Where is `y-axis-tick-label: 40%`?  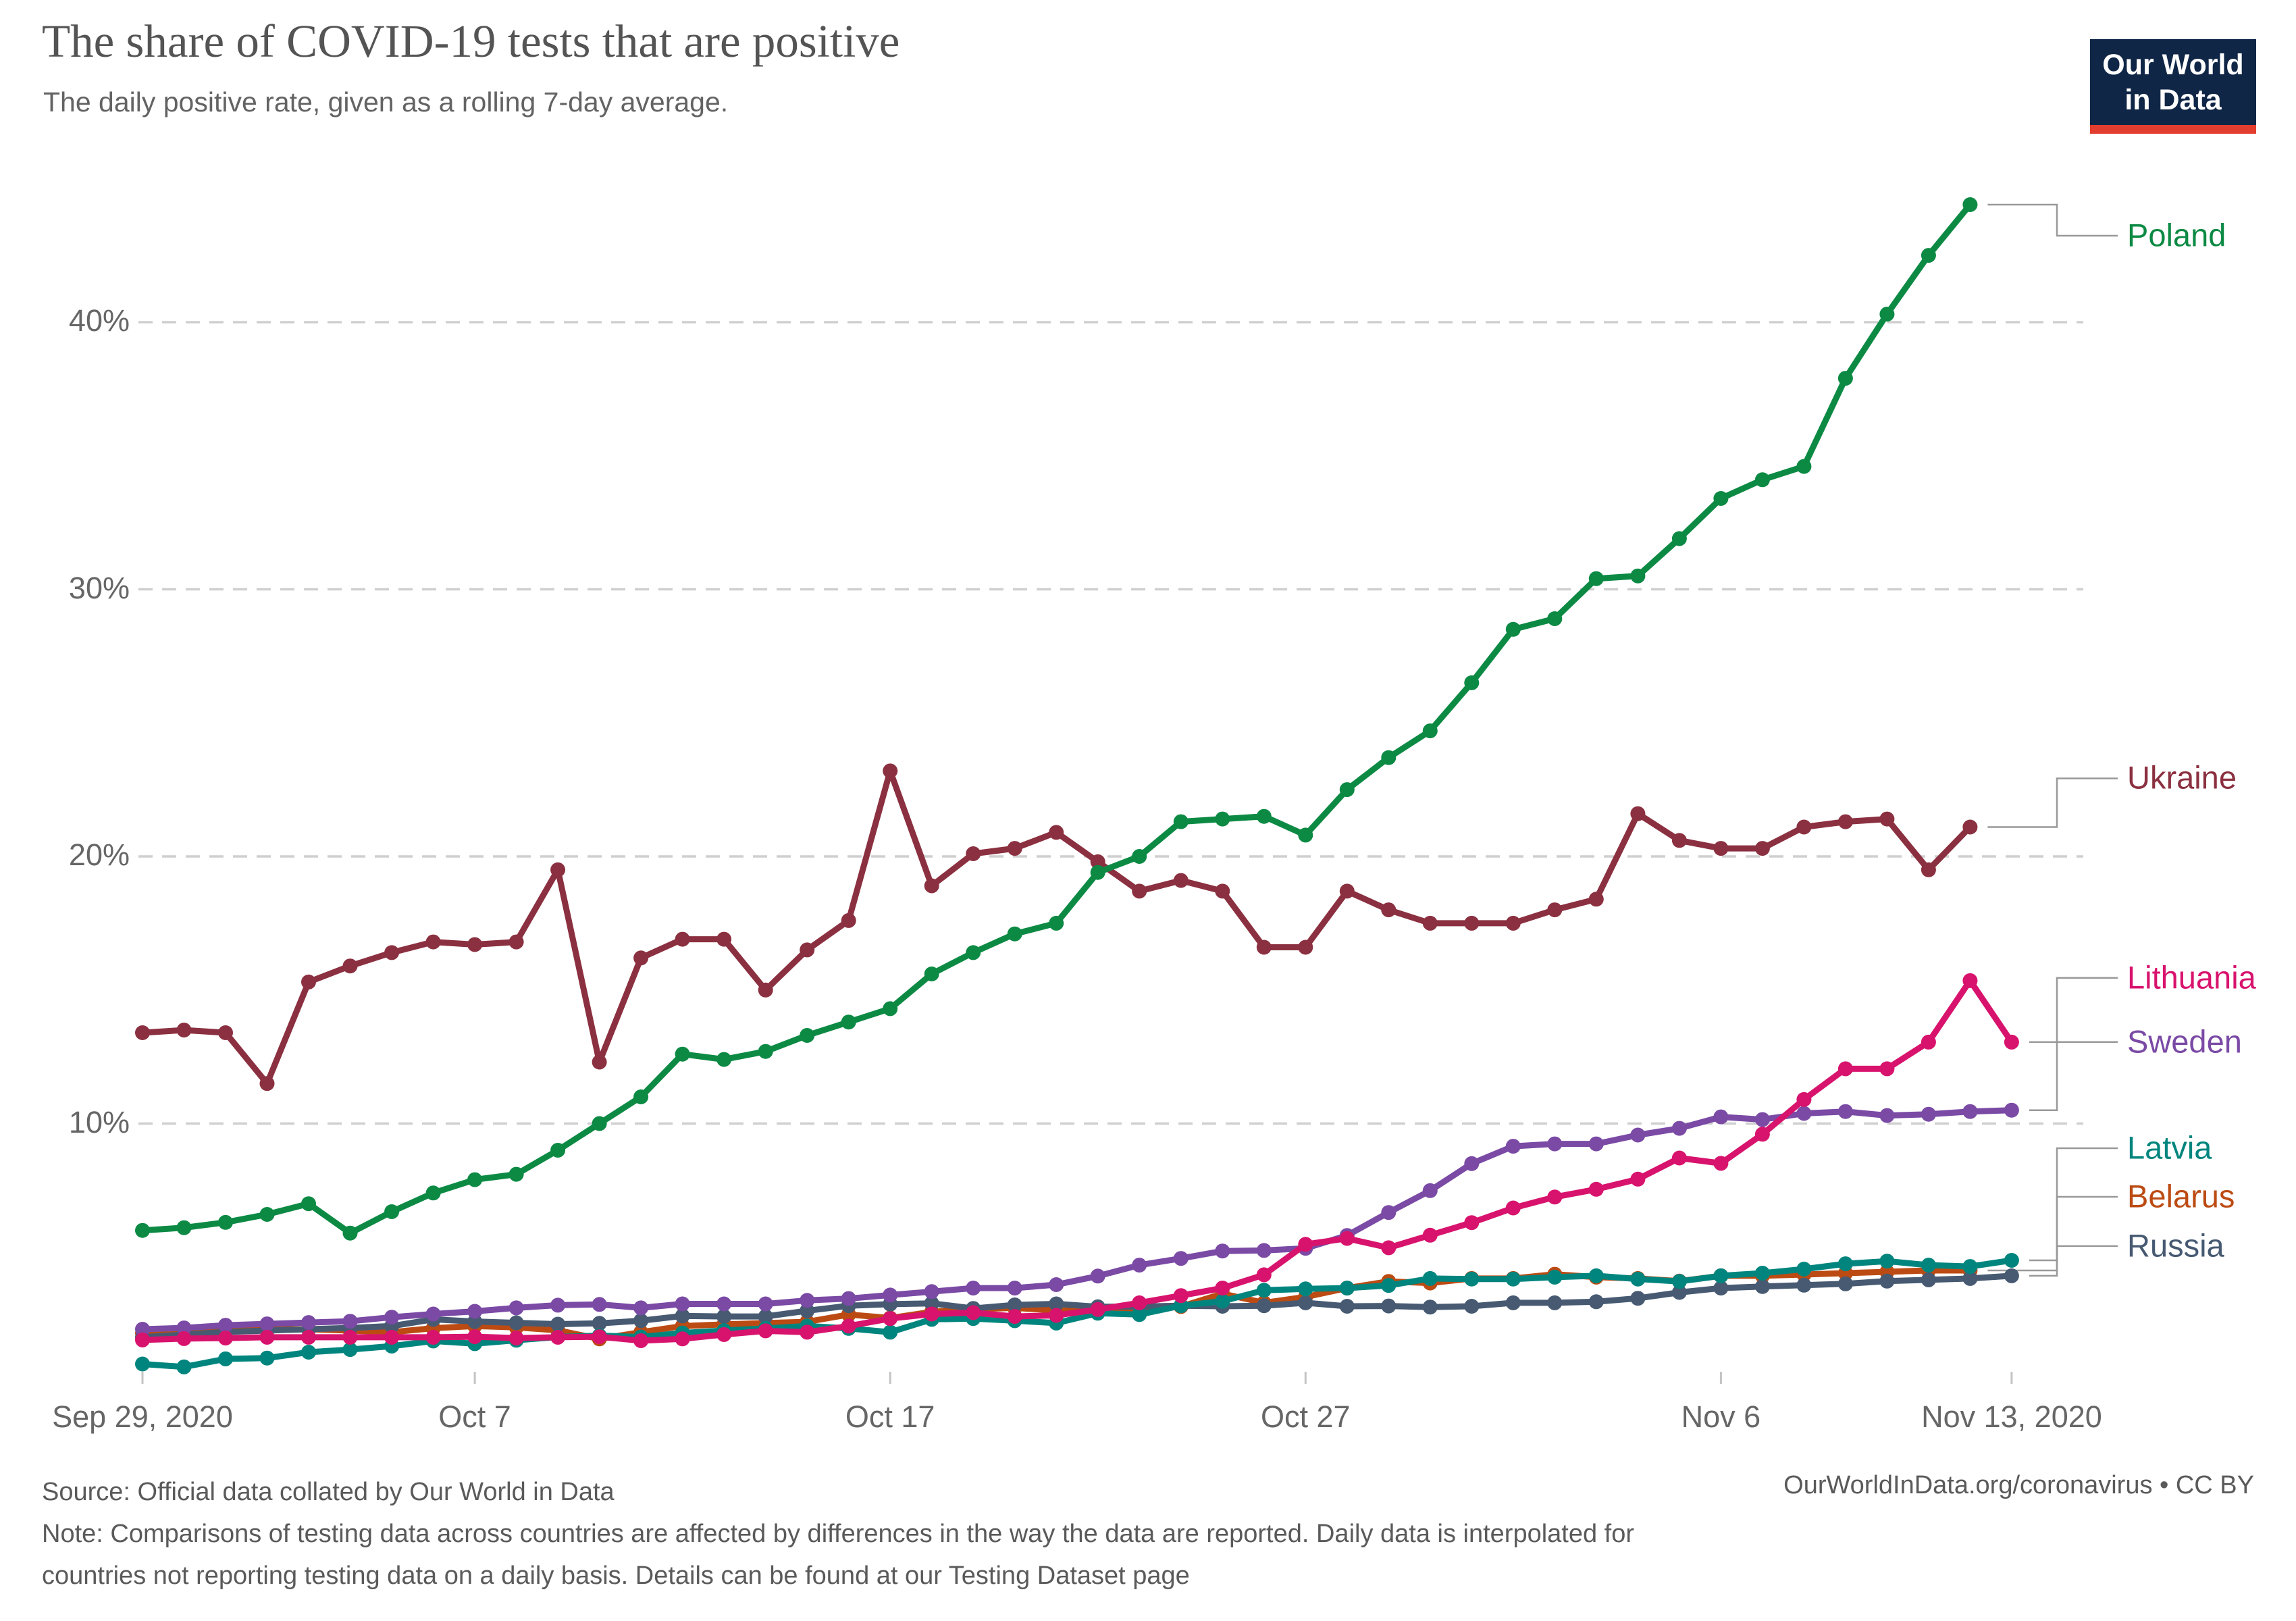 y-axis-tick-label: 40% is located at coordinates (99, 320).